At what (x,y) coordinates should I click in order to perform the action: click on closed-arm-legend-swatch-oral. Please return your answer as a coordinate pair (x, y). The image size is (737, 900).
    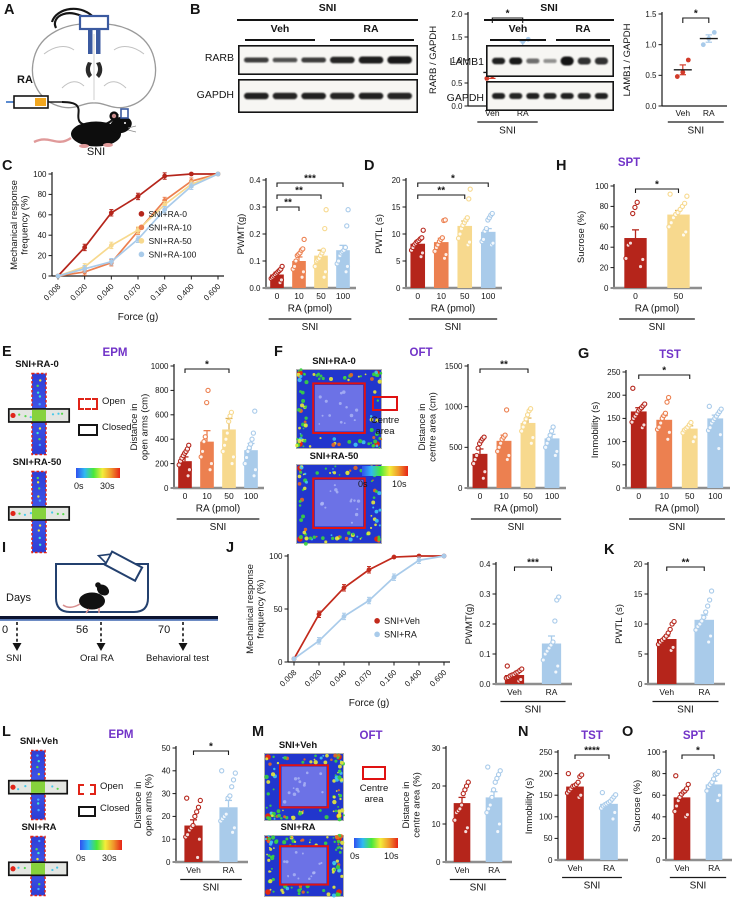
    Looking at the image, I should click on (87, 811).